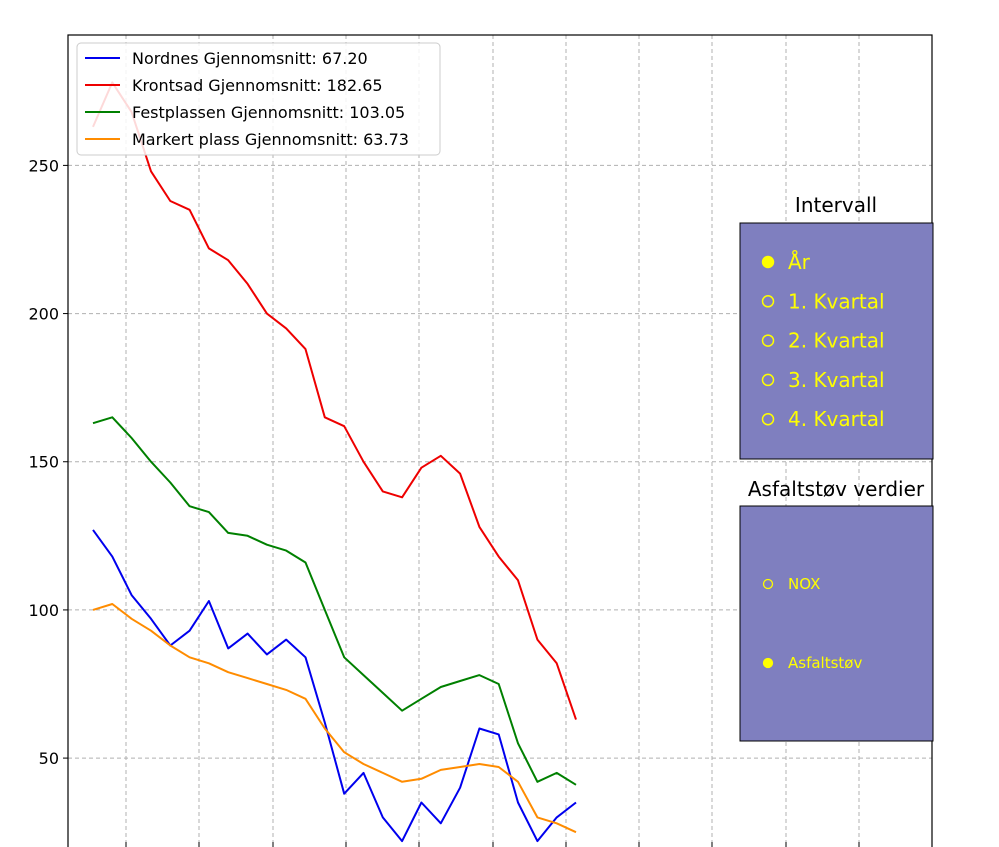 This screenshot has height=847, width=999. I want to click on legend-label-2: Festplassen Gjennomsnitt: 103.05, so click(268, 112).